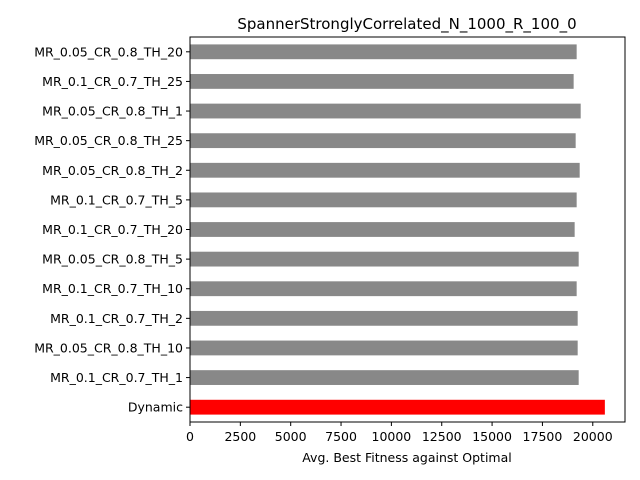  Describe the element at coordinates (108, 347) in the screenshot. I see `y-tick-label-10: MR_0.05_CR_0.8_TH_10` at that location.